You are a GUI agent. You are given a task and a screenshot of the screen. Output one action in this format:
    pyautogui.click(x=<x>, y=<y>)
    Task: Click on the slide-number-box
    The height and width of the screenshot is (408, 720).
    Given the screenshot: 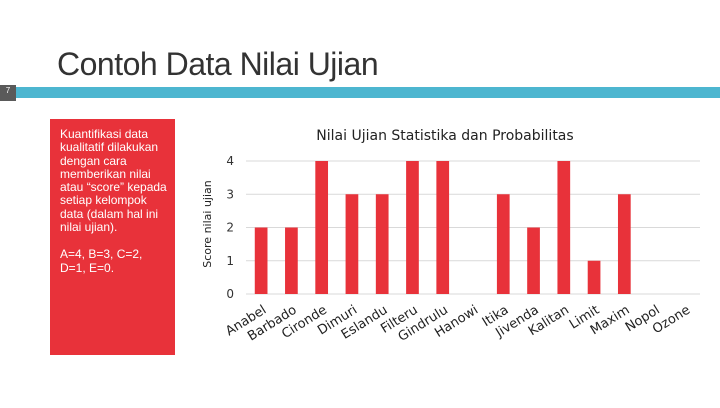 What is the action you would take?
    pyautogui.click(x=8, y=93)
    